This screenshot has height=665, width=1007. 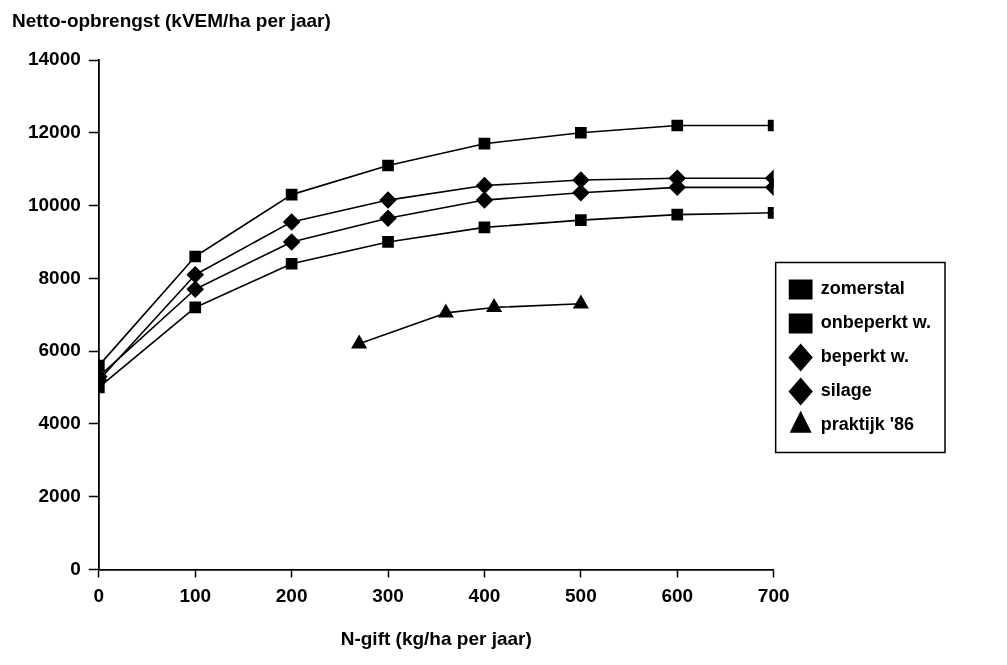 What do you see at coordinates (59, 350) in the screenshot?
I see `y-tick-label: 6000` at bounding box center [59, 350].